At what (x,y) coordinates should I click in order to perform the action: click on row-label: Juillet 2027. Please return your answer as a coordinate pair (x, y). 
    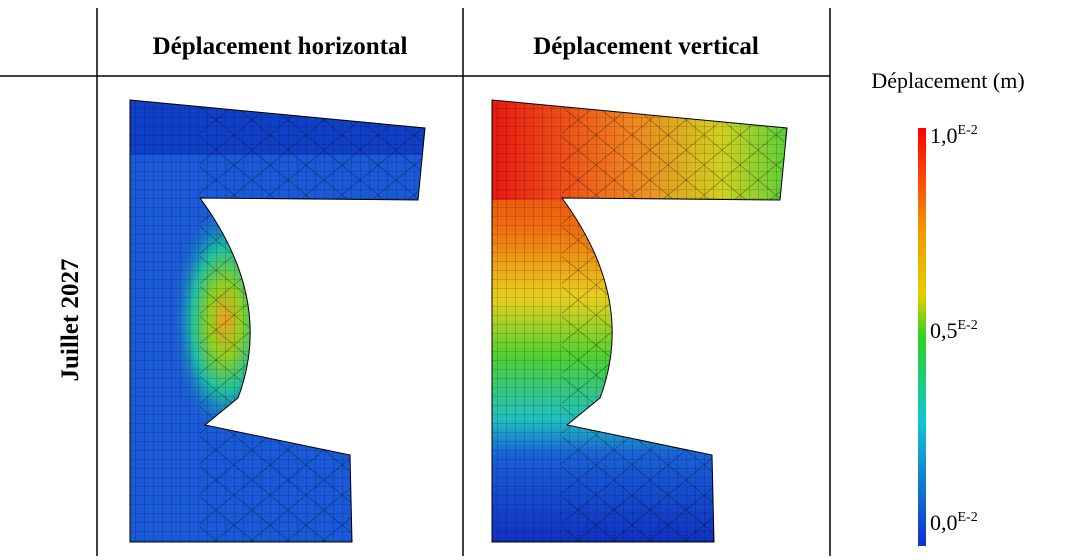
    Looking at the image, I should click on (70, 320).